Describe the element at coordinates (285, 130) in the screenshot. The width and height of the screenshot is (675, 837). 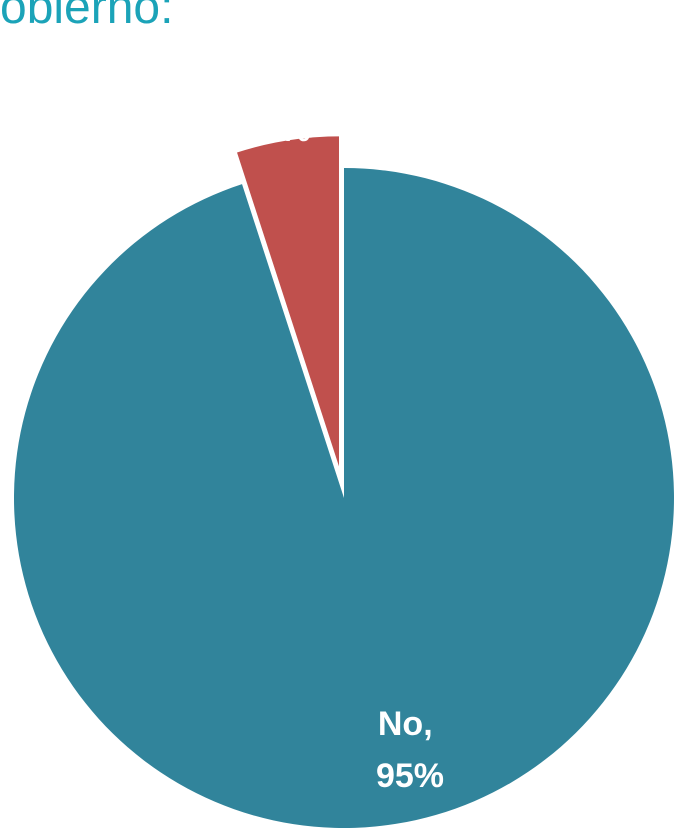
I see `slice-label-si-value: 5%` at that location.